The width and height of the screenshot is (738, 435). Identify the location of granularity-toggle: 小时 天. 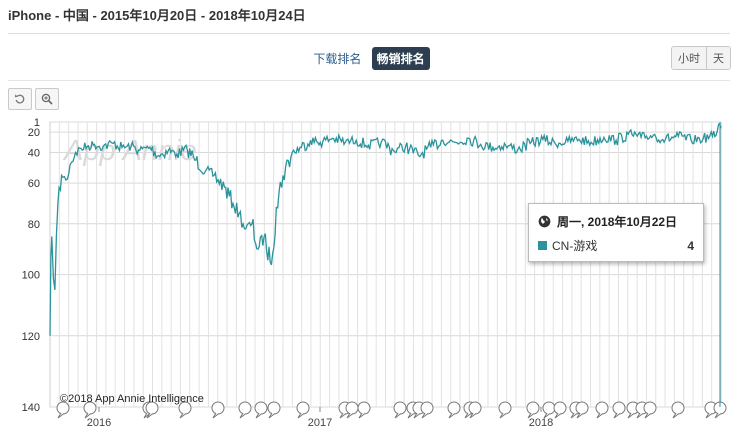
(701, 58).